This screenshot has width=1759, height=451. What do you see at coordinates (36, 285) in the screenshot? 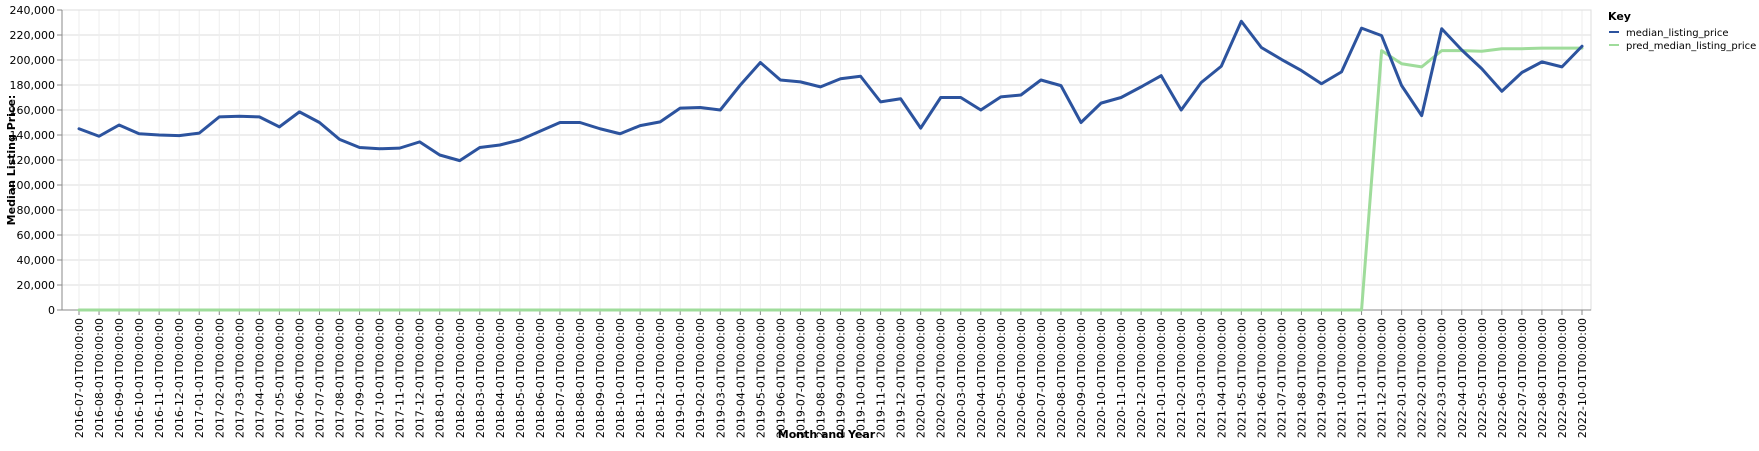
I see `y-tick-label: 20,000` at bounding box center [36, 285].